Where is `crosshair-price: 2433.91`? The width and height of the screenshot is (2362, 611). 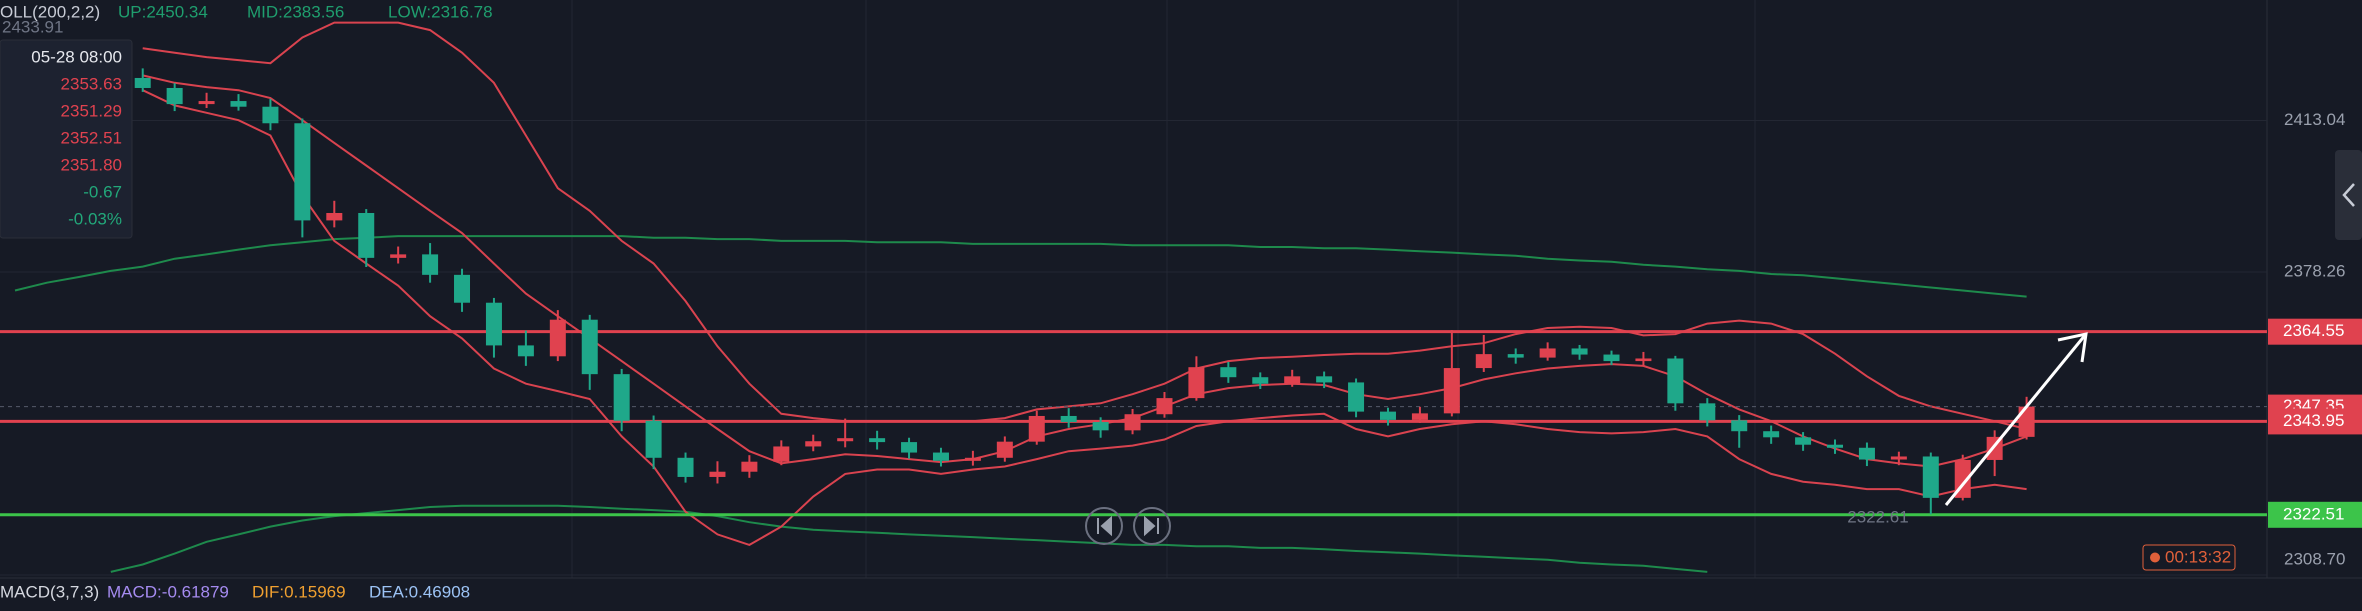 crosshair-price: 2433.91 is located at coordinates (32, 26).